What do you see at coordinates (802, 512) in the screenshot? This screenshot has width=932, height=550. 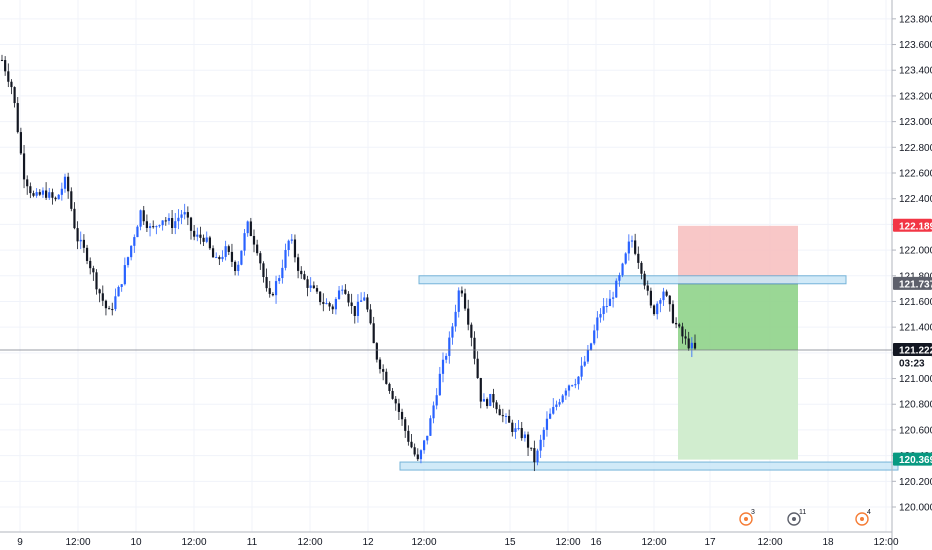 I see `event-marker-11-count: 11` at bounding box center [802, 512].